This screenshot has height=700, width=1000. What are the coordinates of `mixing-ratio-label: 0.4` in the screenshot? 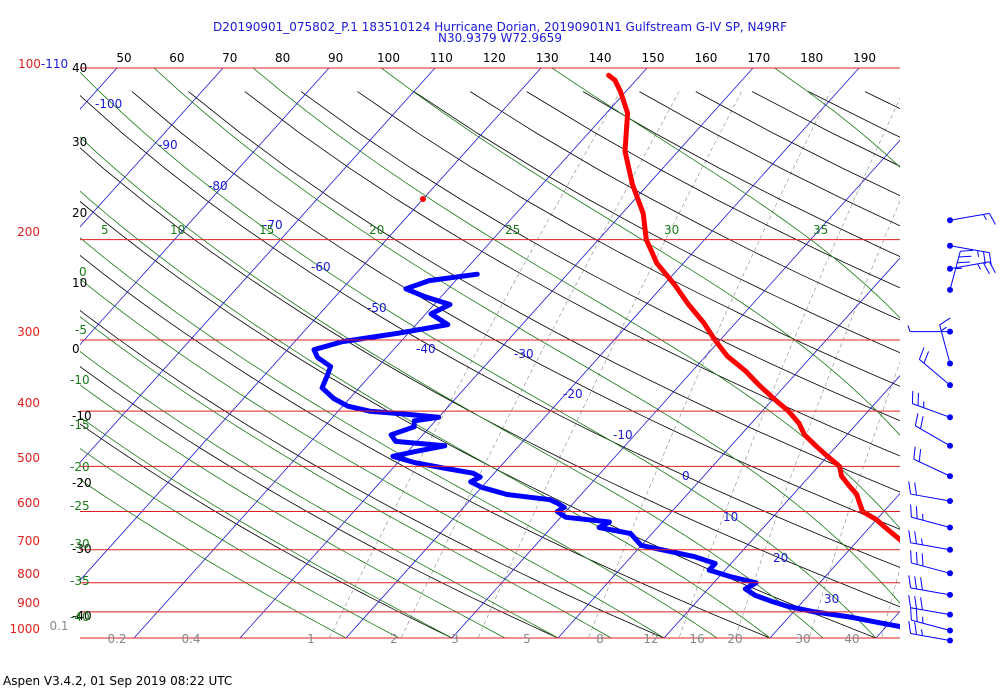 It's located at (190, 639).